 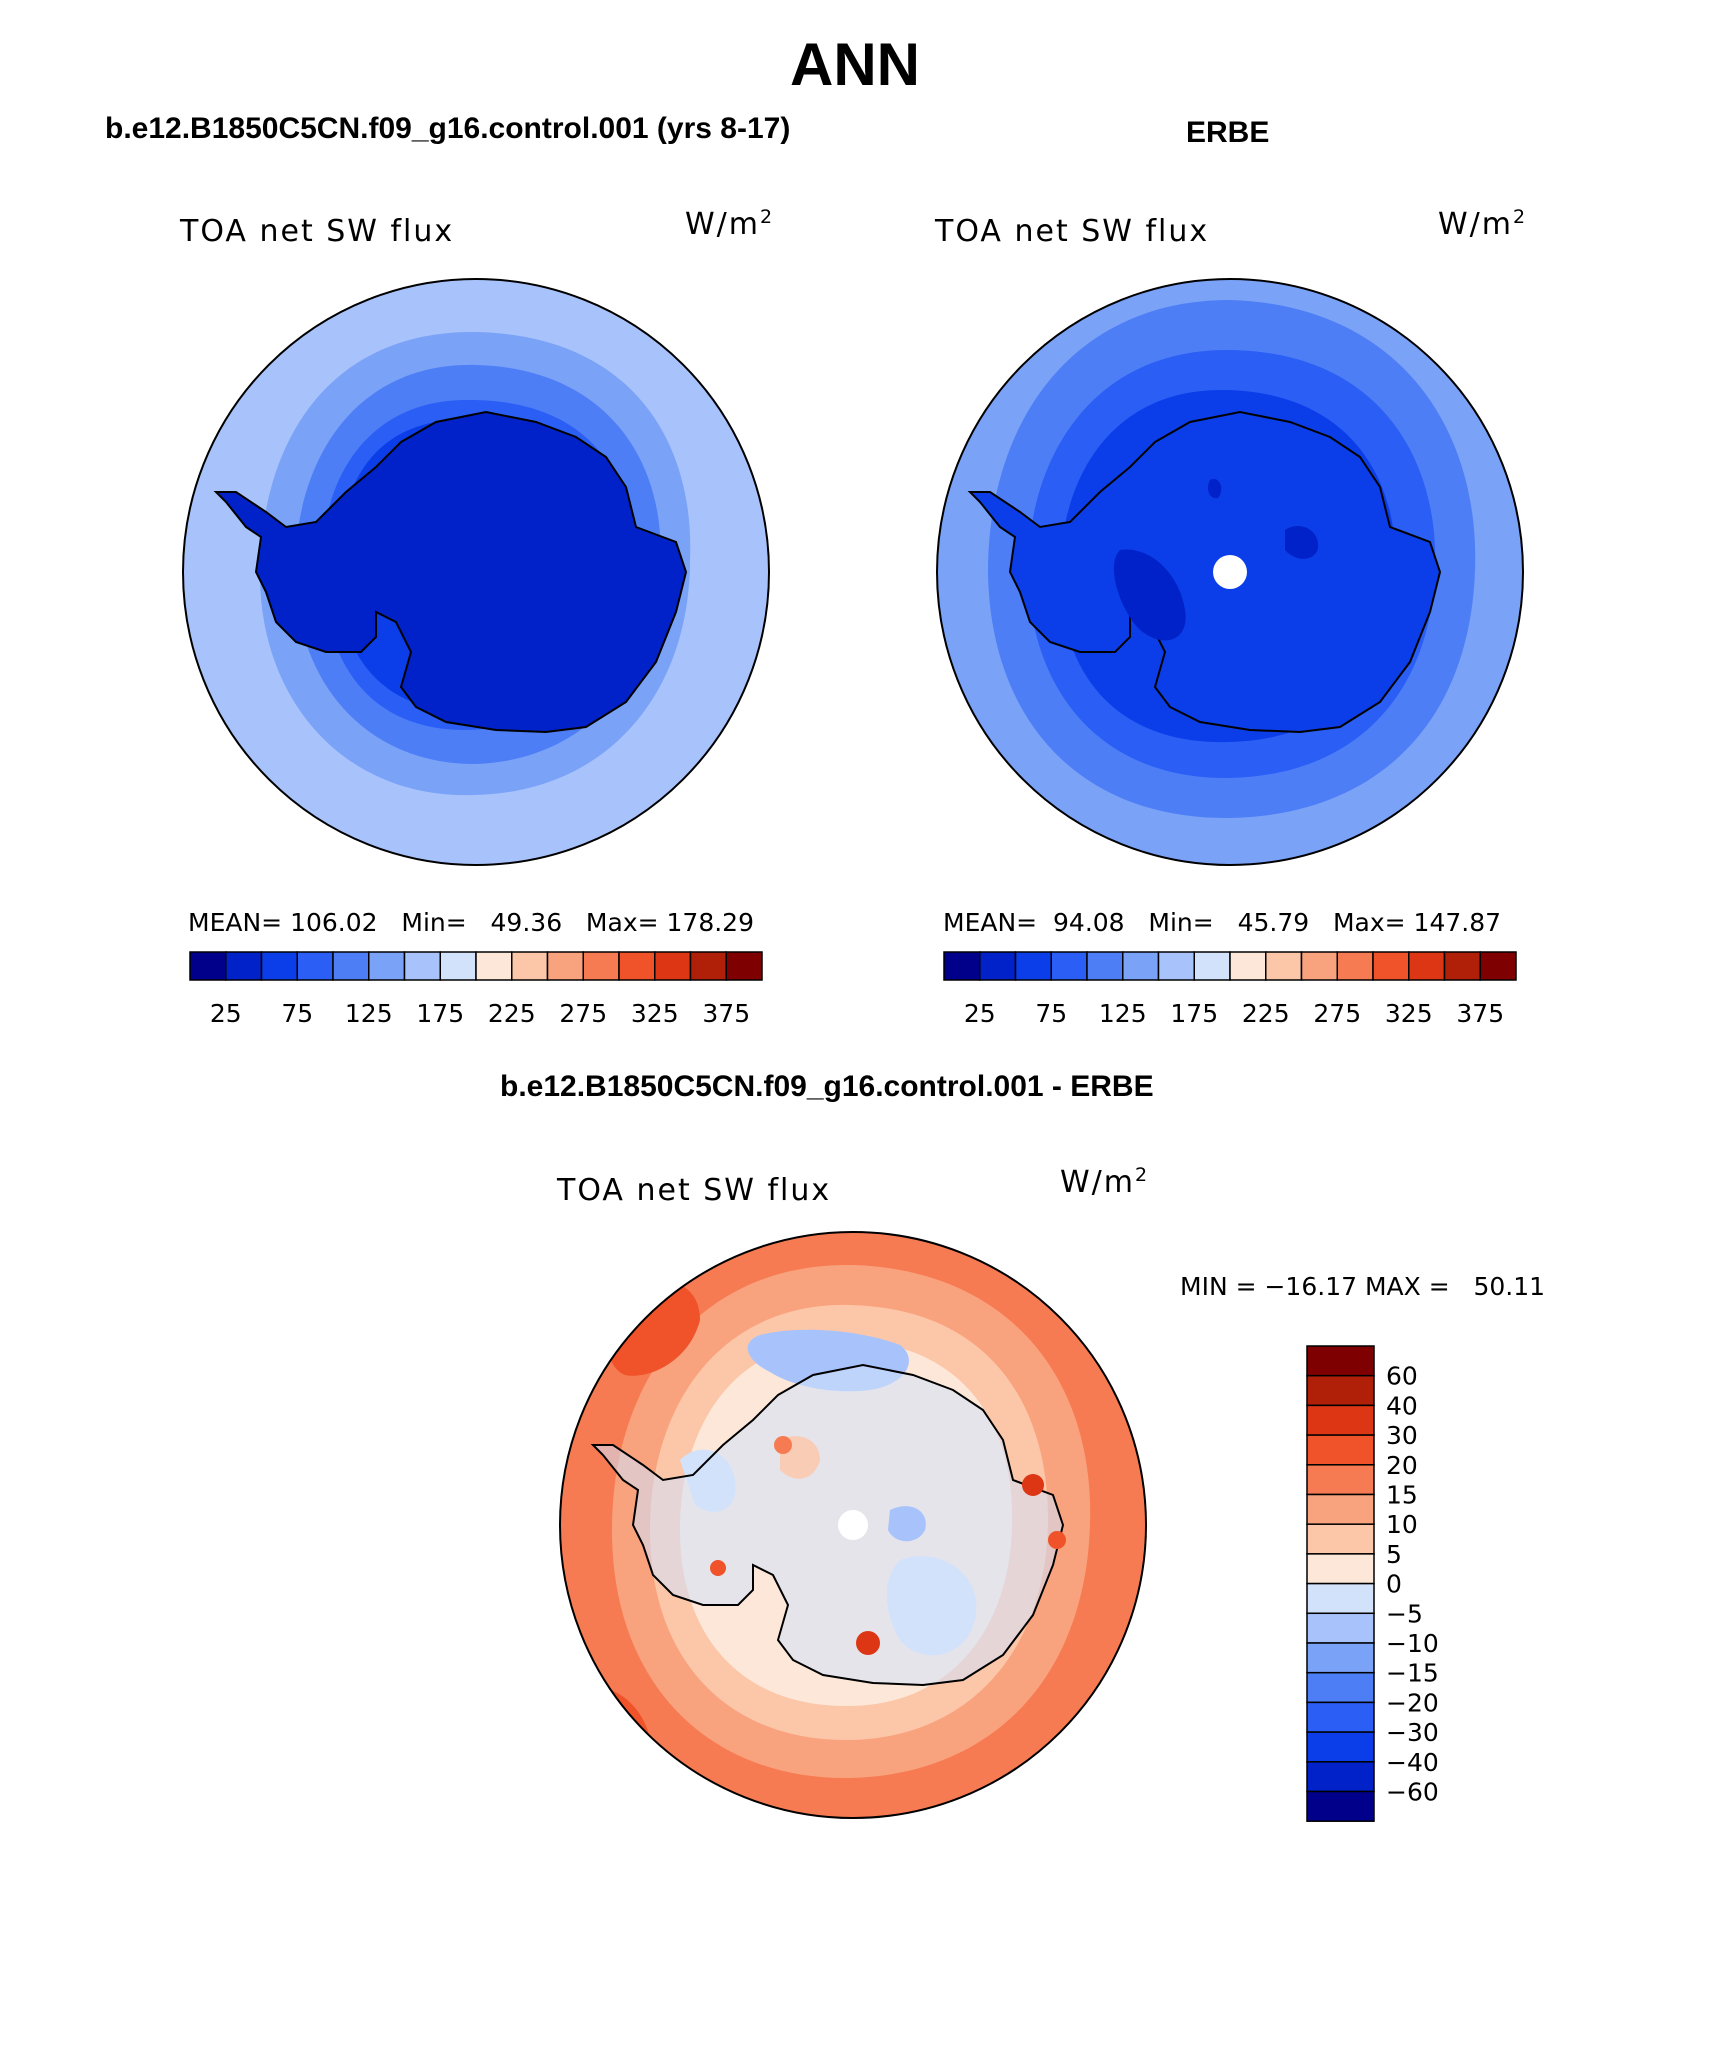 What do you see at coordinates (440, 1013) in the screenshot?
I see `model-colorbar-label: 175` at bounding box center [440, 1013].